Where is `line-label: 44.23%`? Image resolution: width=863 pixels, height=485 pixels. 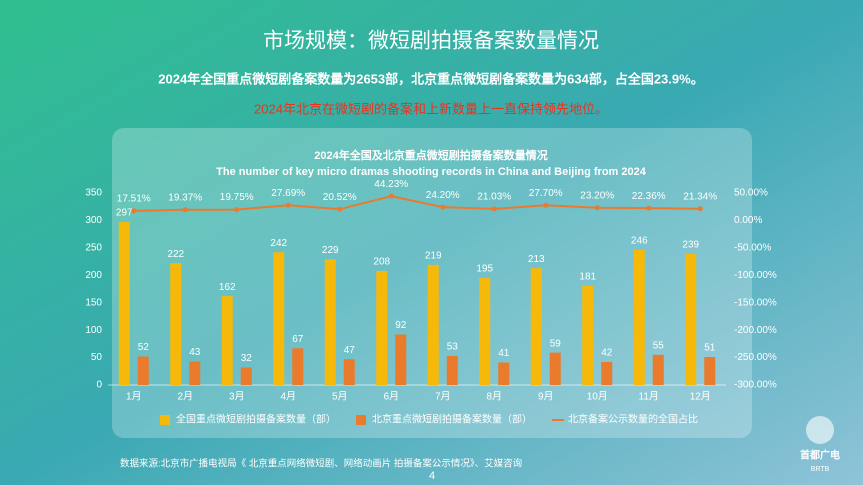
line-label: 44.23% is located at coordinates (391, 184).